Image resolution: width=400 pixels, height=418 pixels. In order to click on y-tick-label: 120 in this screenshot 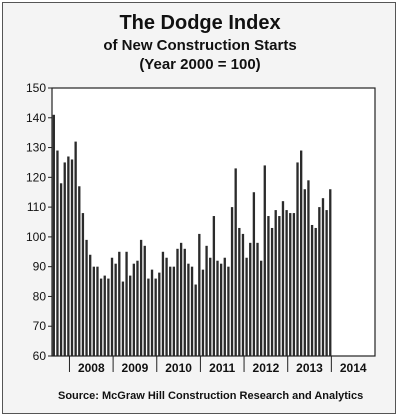, I will do `click(36, 177)`.